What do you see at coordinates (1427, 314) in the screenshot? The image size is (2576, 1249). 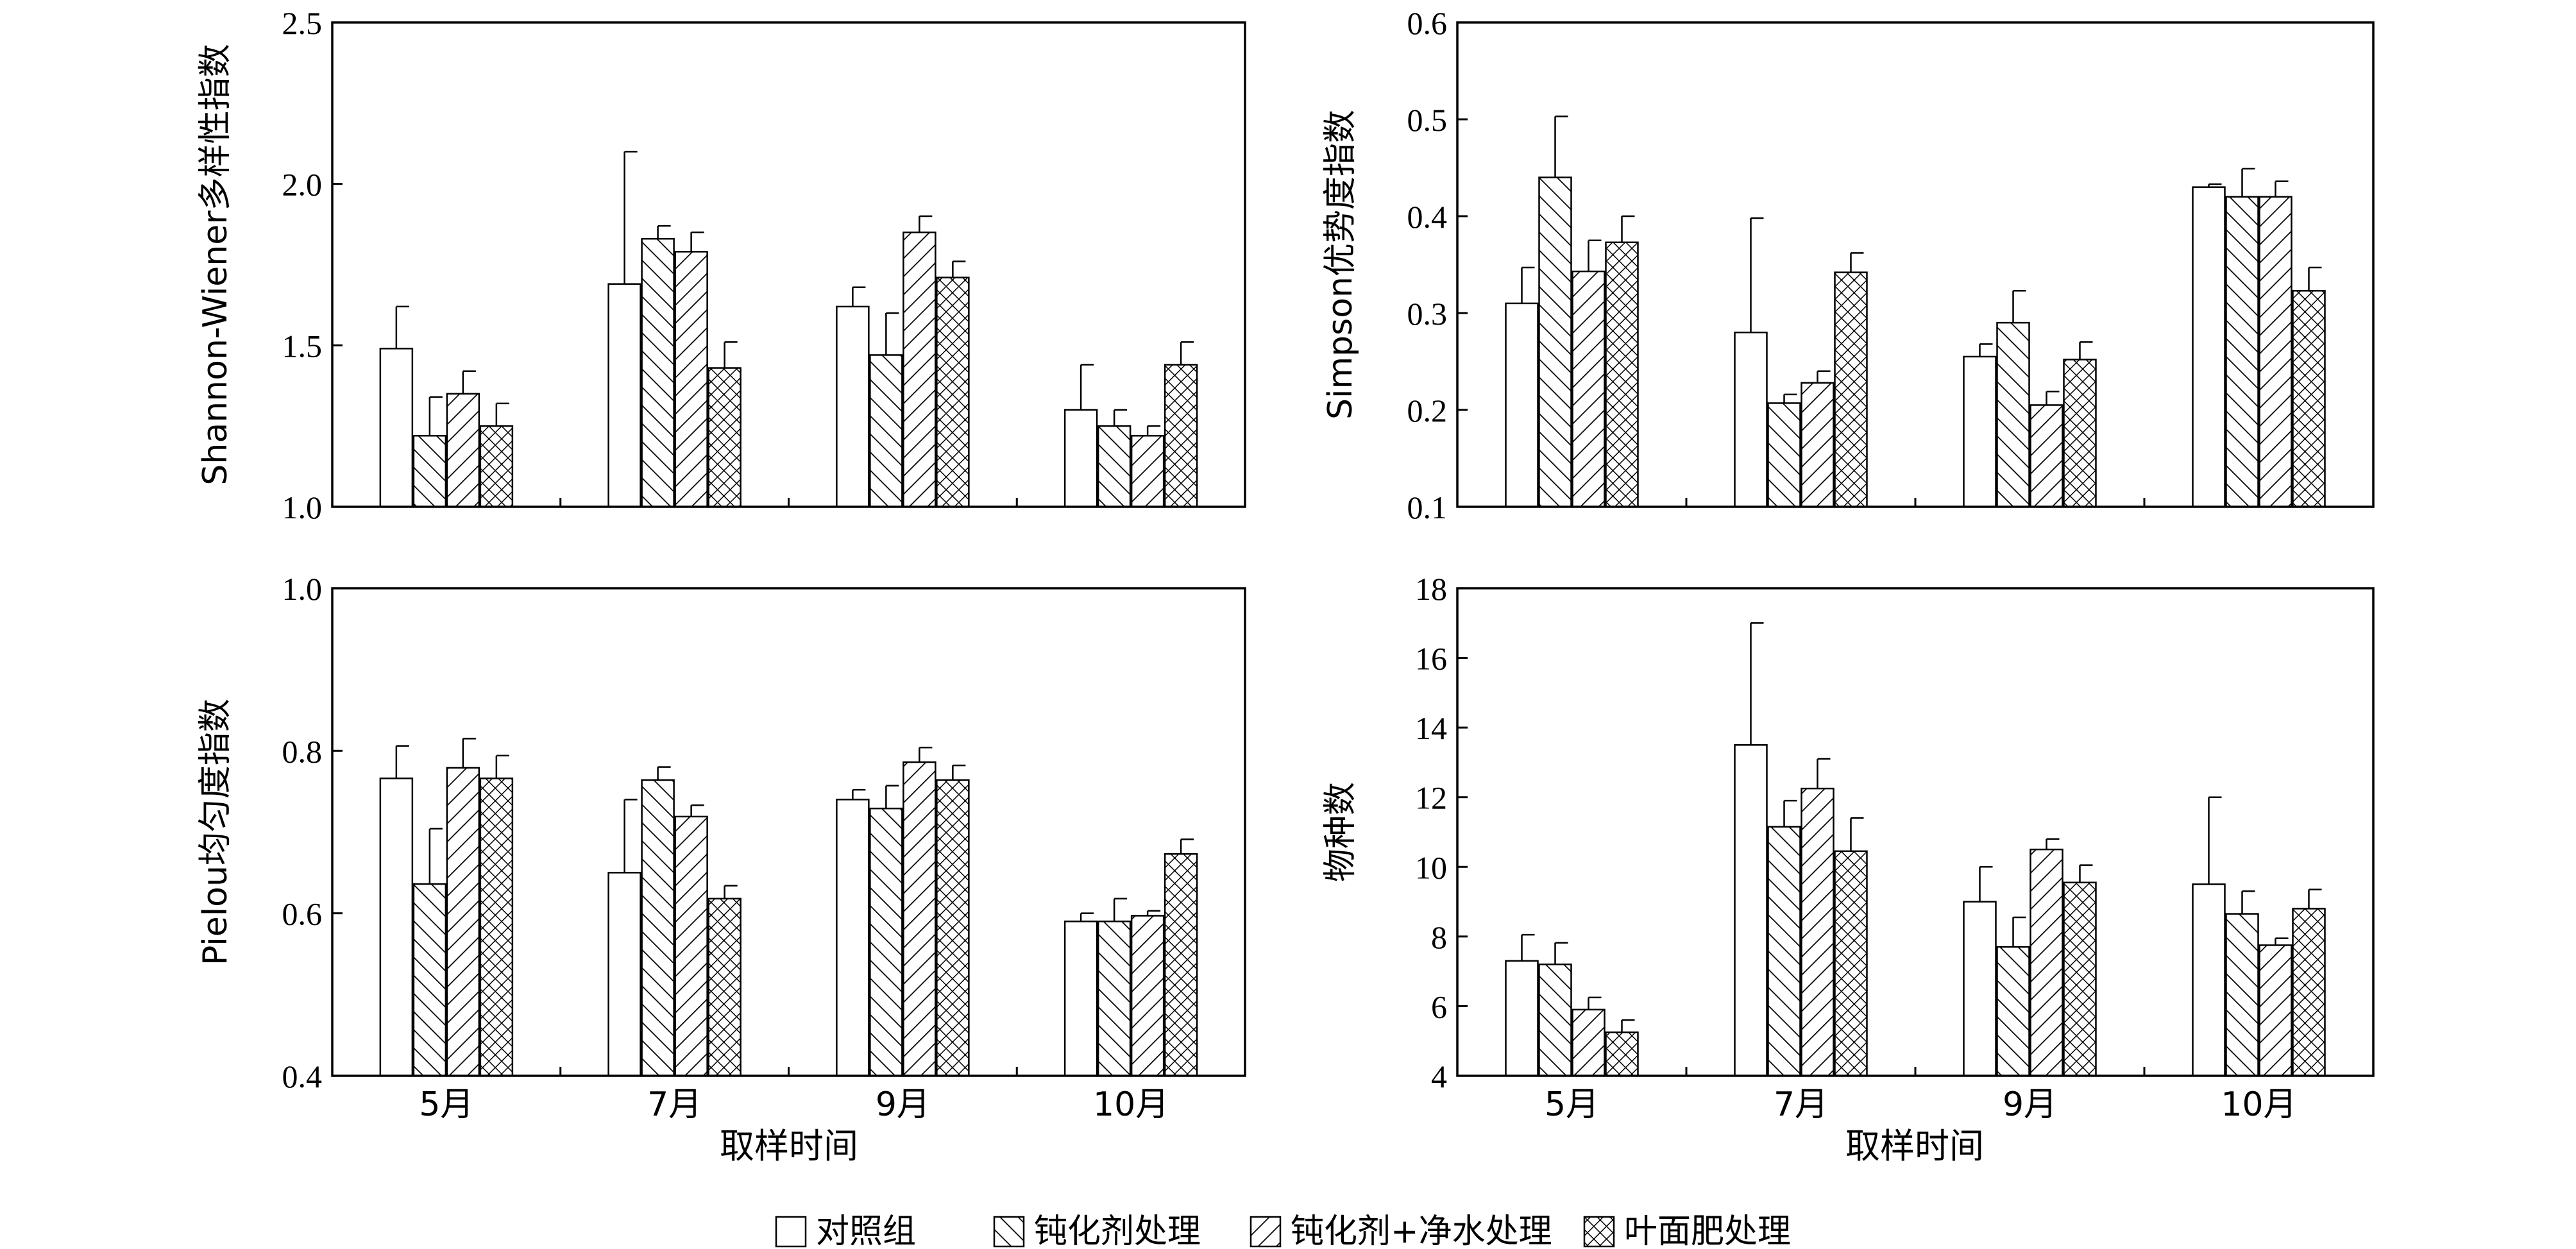 I see `y-tick-label: 0.3` at bounding box center [1427, 314].